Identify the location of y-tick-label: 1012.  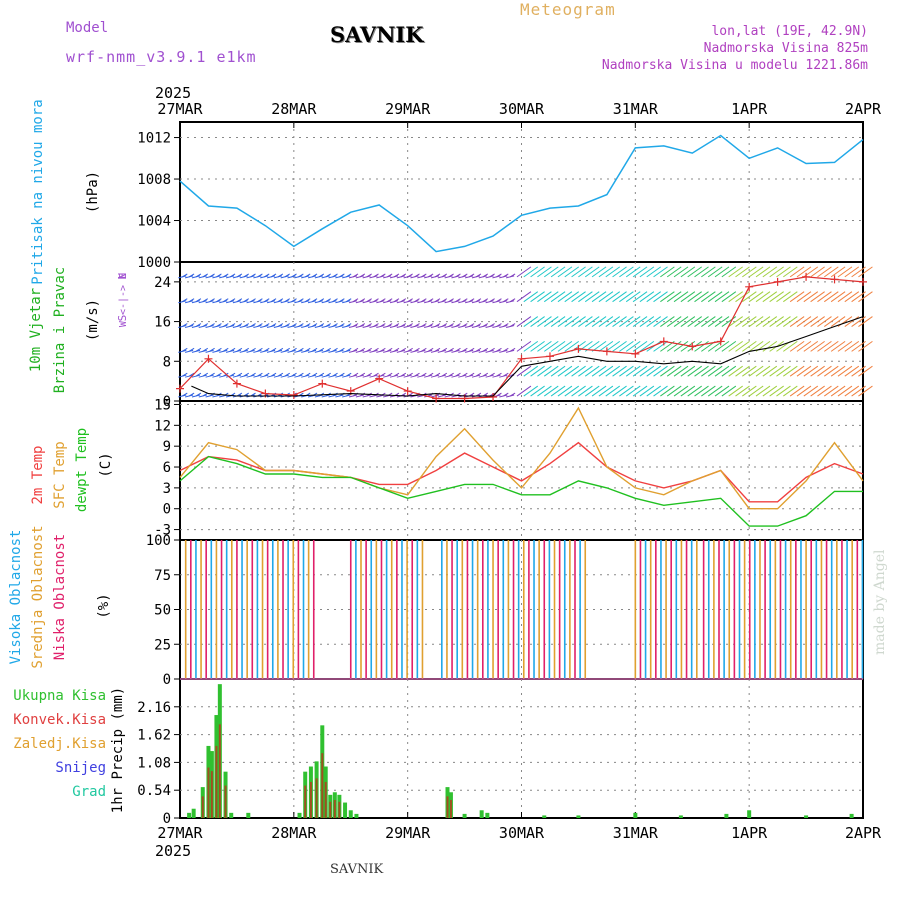
(154, 139).